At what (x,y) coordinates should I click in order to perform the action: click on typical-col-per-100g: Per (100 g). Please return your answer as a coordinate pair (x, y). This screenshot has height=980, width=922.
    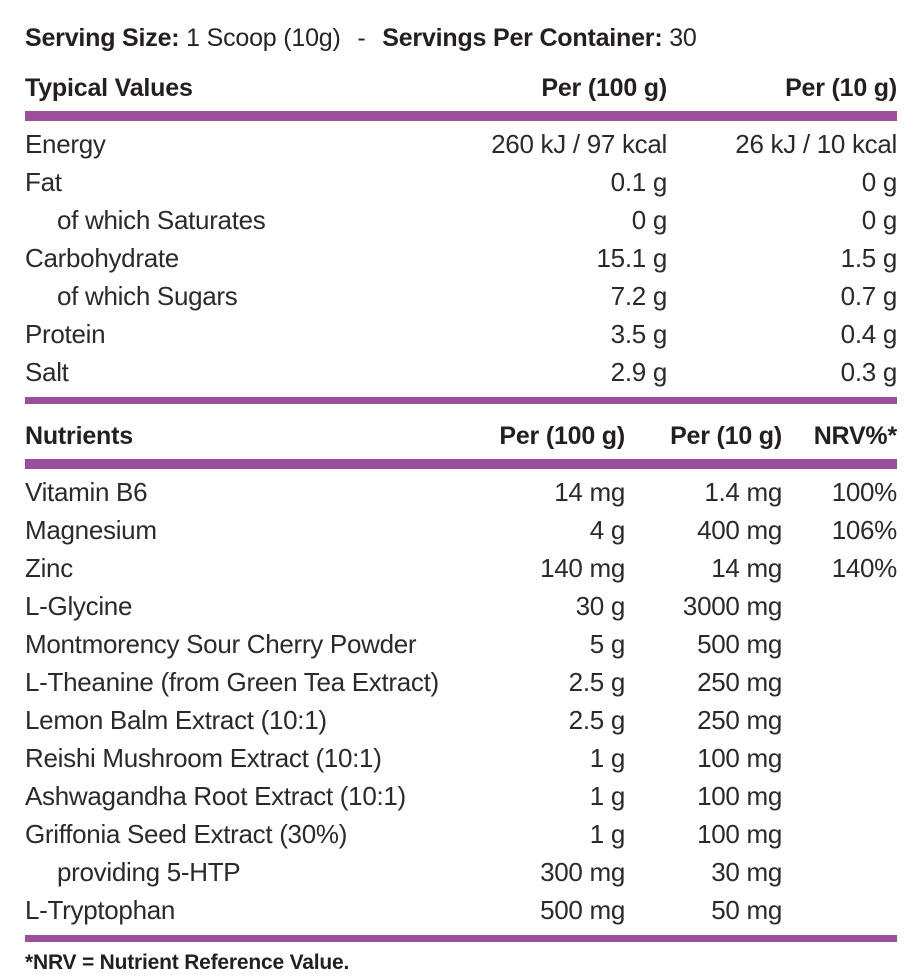
    Looking at the image, I should click on (604, 88).